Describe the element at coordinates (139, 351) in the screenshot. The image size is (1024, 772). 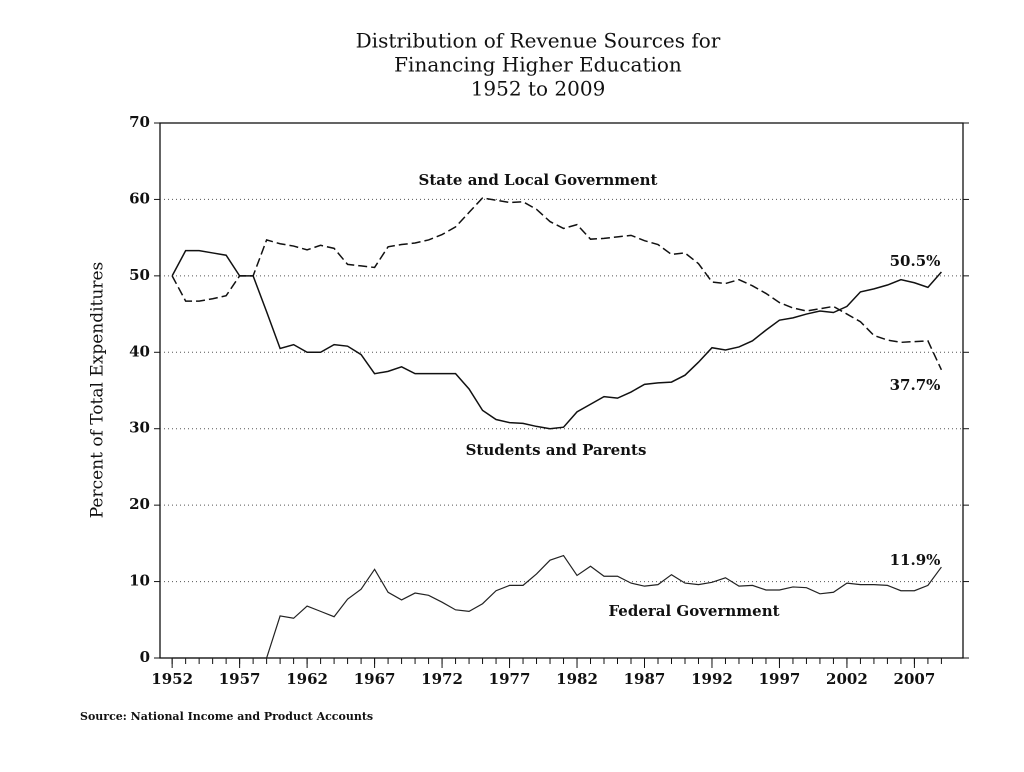
I see `y-tick-label: 40` at that location.